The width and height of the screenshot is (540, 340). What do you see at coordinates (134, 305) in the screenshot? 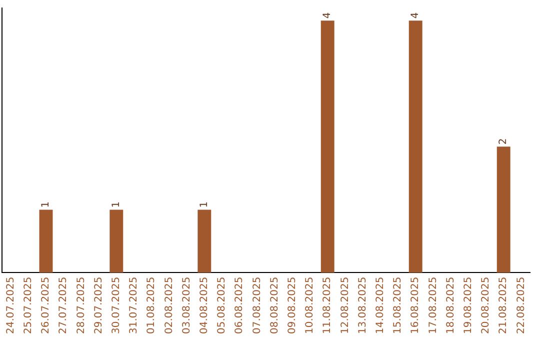
I see `x-tick-label: 31.07.2025` at bounding box center [134, 305].